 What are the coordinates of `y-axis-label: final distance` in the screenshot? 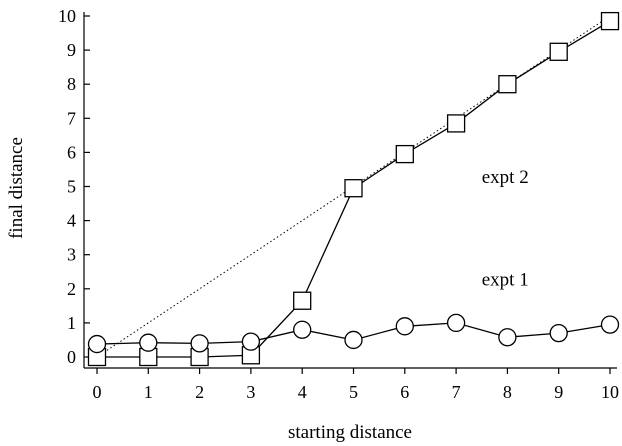 It's located at (16, 188).